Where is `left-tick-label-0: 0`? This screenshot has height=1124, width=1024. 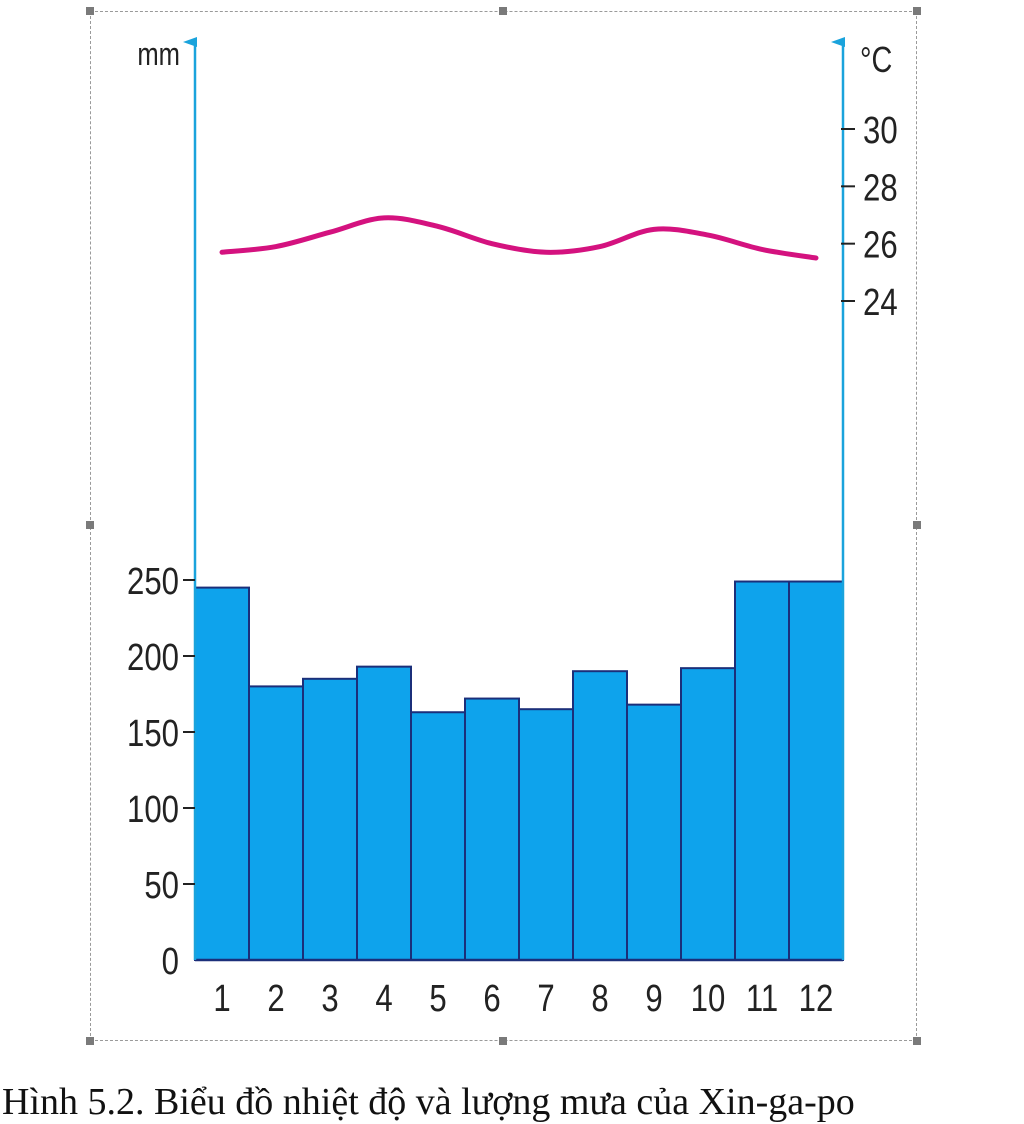
left-tick-label-0: 0 is located at coordinates (170, 962).